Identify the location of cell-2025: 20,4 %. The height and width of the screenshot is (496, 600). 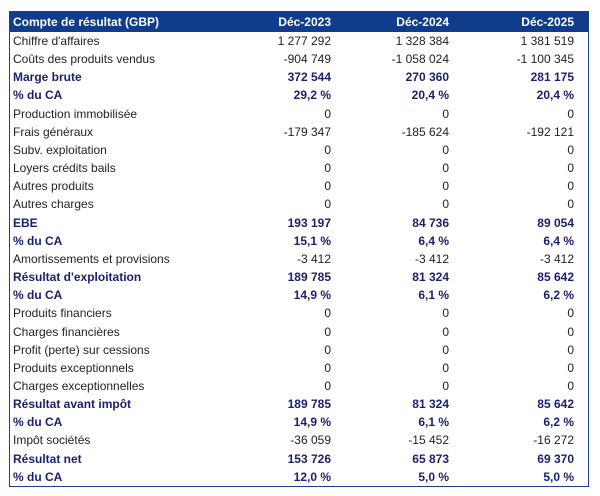
(555, 95).